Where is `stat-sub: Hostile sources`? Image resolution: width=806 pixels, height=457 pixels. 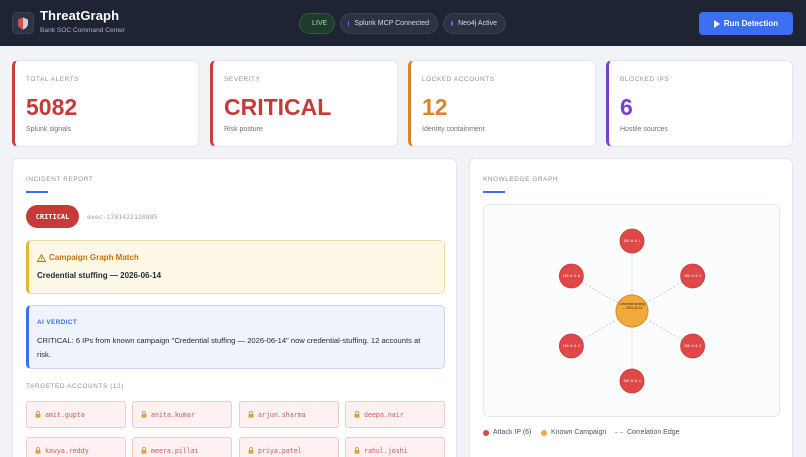 stat-sub: Hostile sources is located at coordinates (644, 129).